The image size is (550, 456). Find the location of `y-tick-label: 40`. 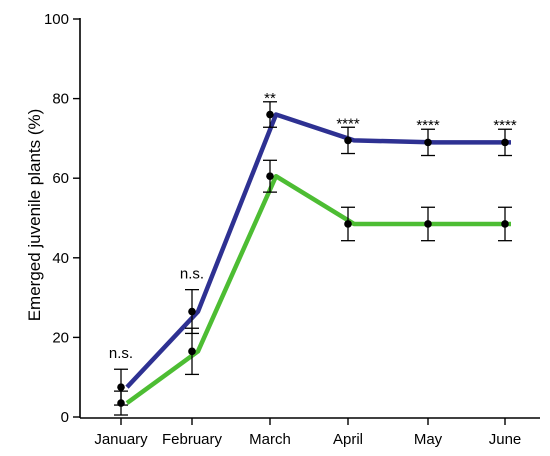

y-tick-label: 40 is located at coordinates (60, 258).